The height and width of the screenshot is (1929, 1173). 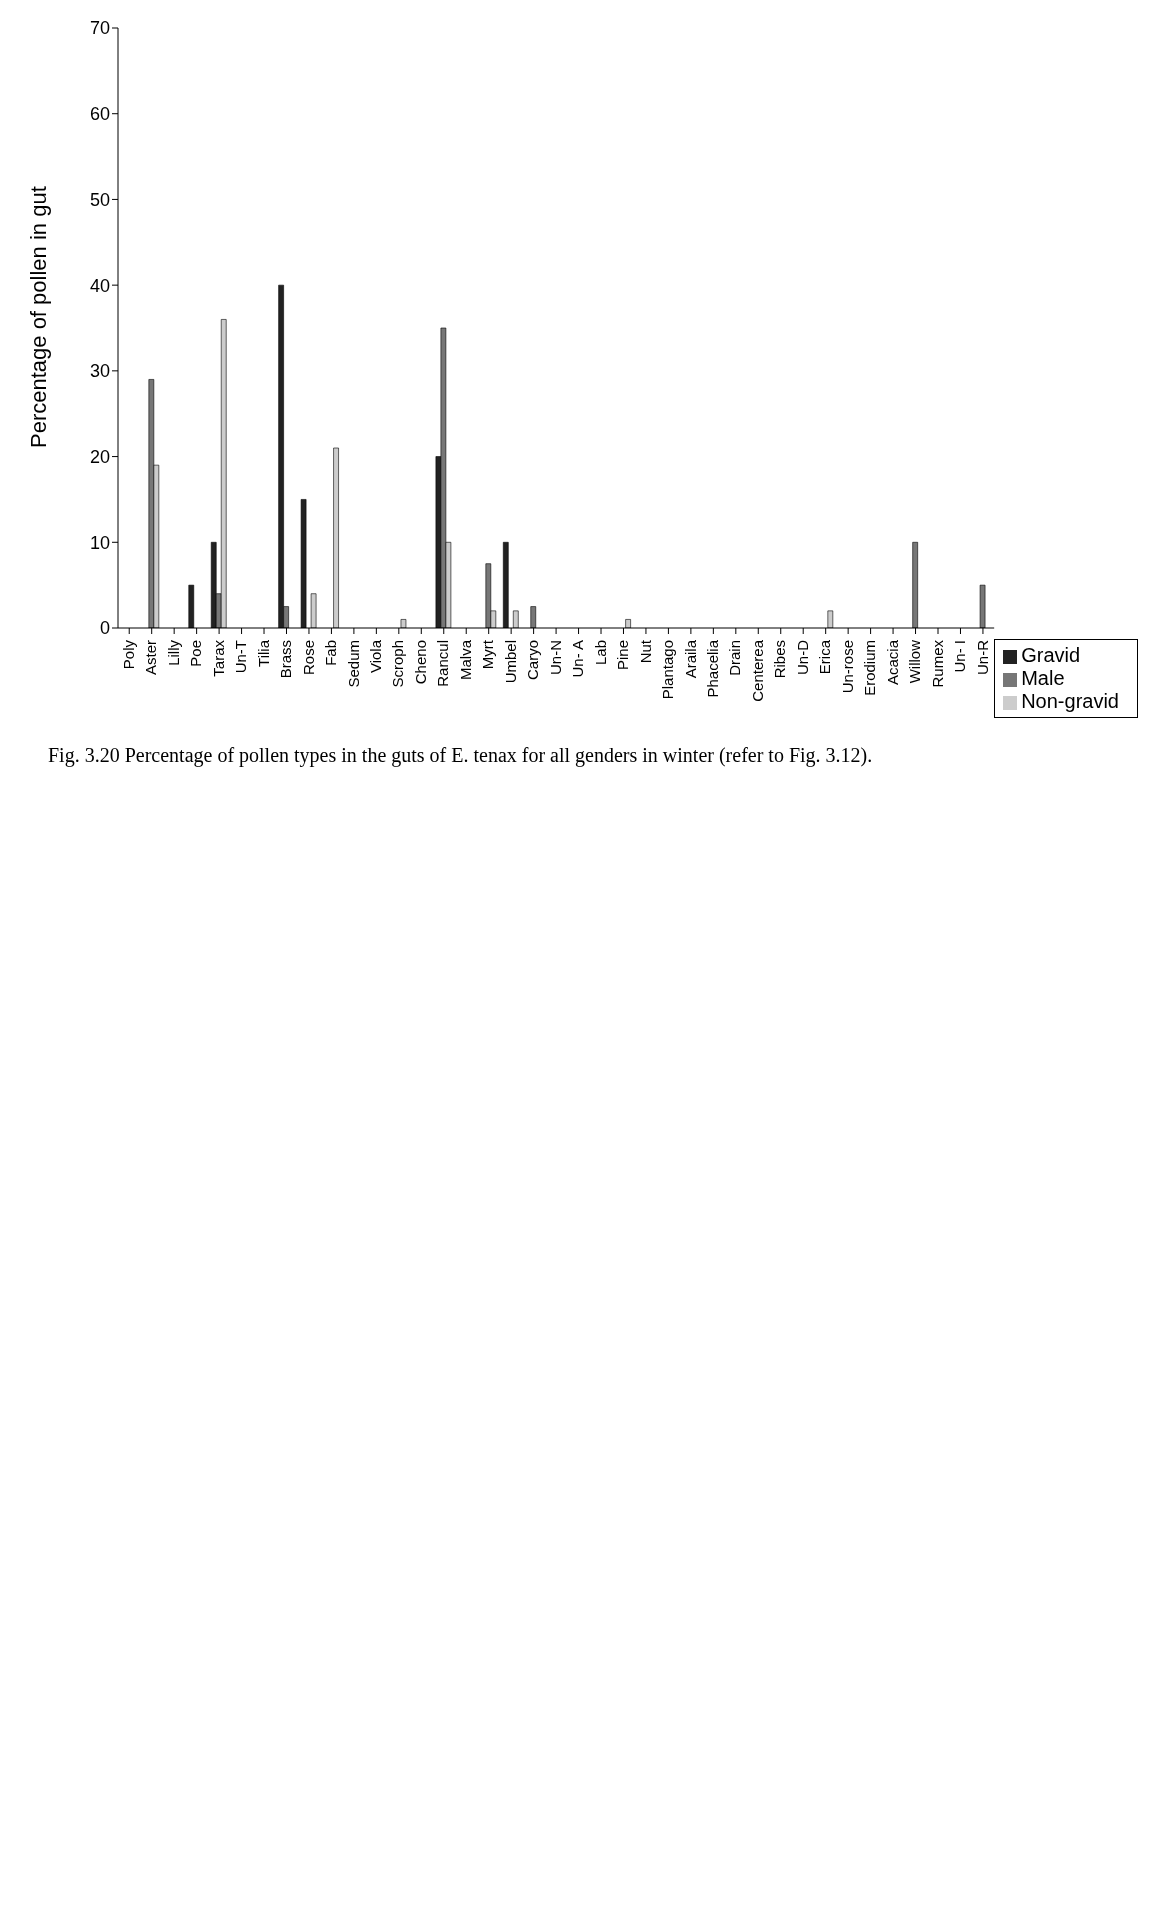 I want to click on x-tick-label: Rumex, so click(x=937, y=663).